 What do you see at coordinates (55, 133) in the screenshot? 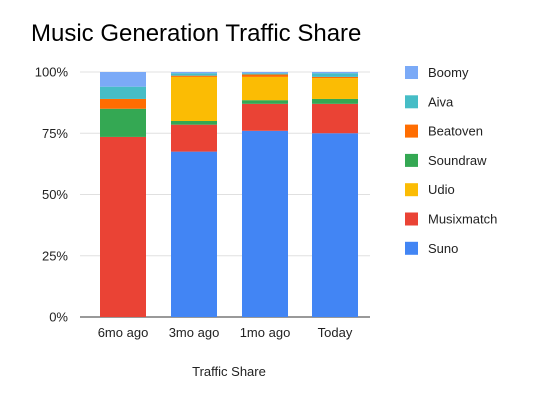
I see `y-tick-label: 75%` at bounding box center [55, 133].